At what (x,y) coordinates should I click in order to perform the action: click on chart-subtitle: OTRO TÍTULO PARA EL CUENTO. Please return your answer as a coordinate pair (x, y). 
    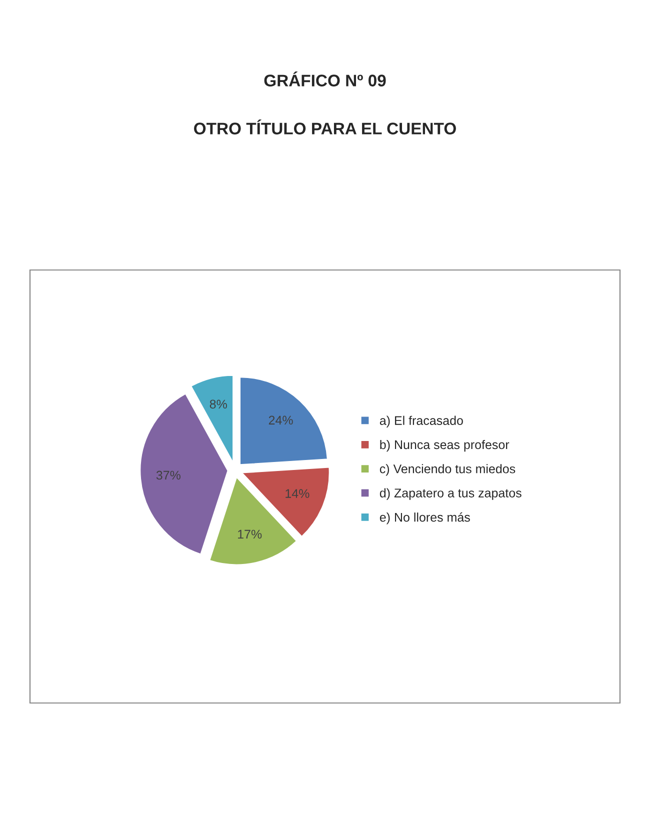
    Looking at the image, I should click on (325, 127).